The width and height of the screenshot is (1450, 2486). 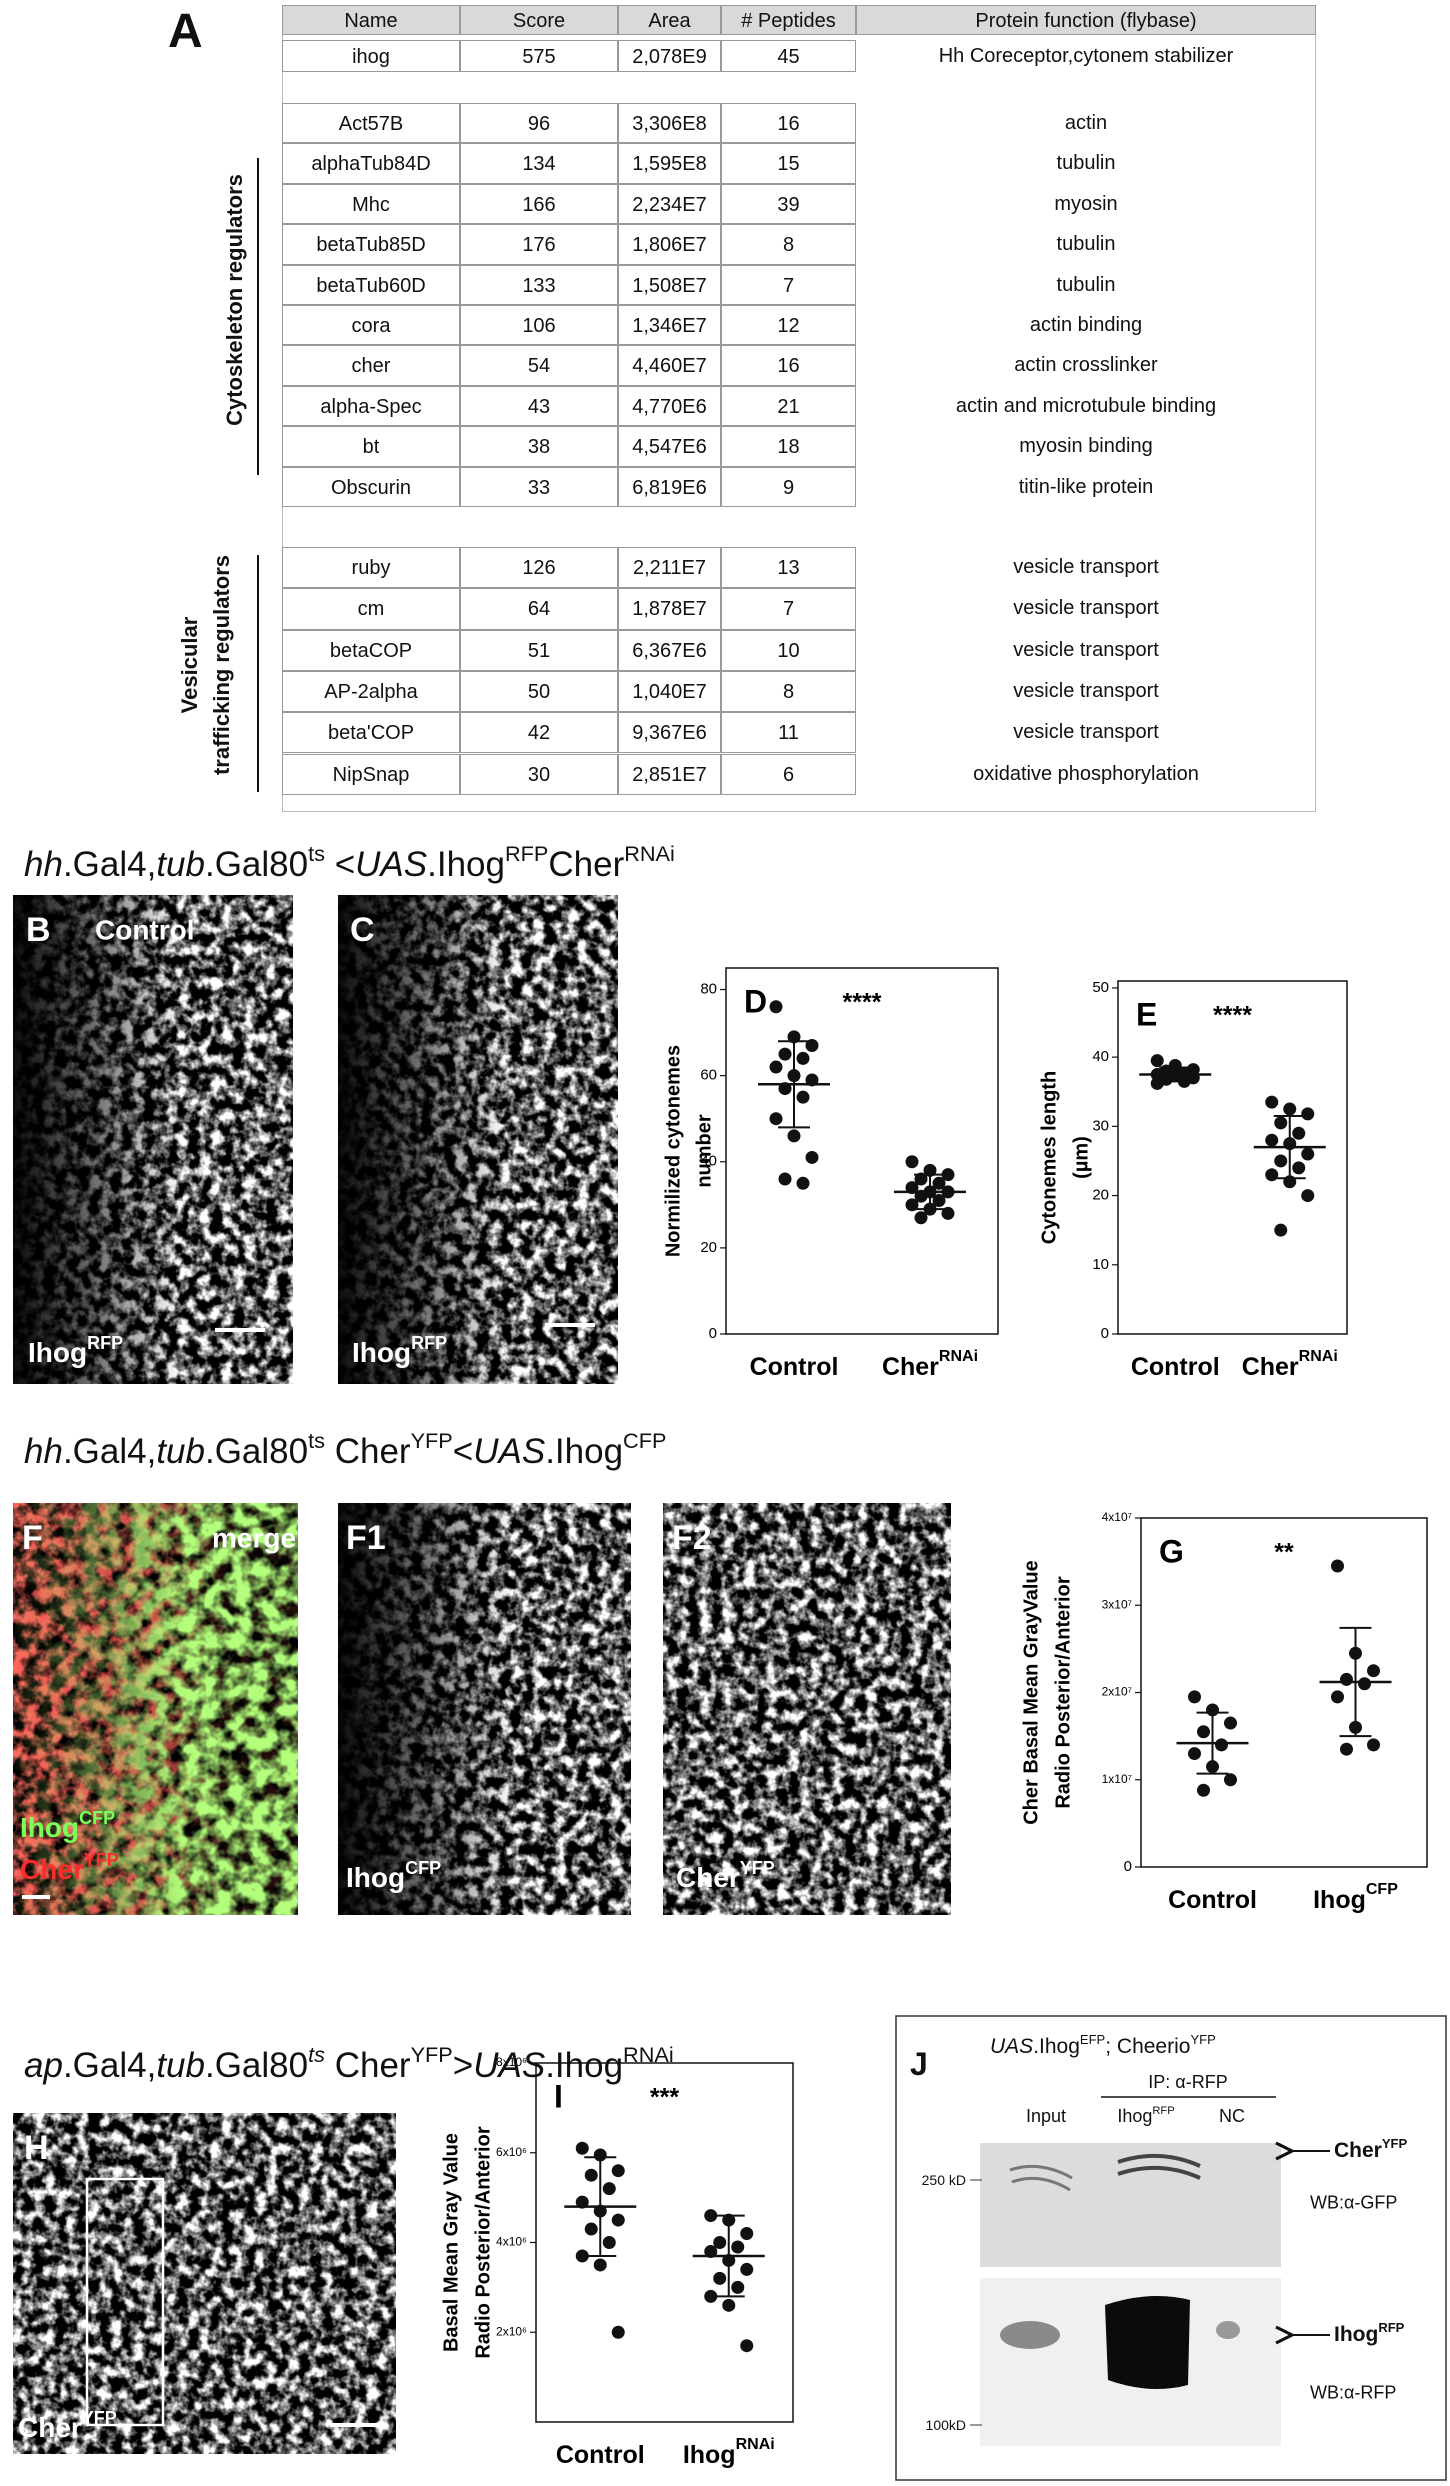 I want to click on text-part: .Gal4,, so click(x=109, y=864).